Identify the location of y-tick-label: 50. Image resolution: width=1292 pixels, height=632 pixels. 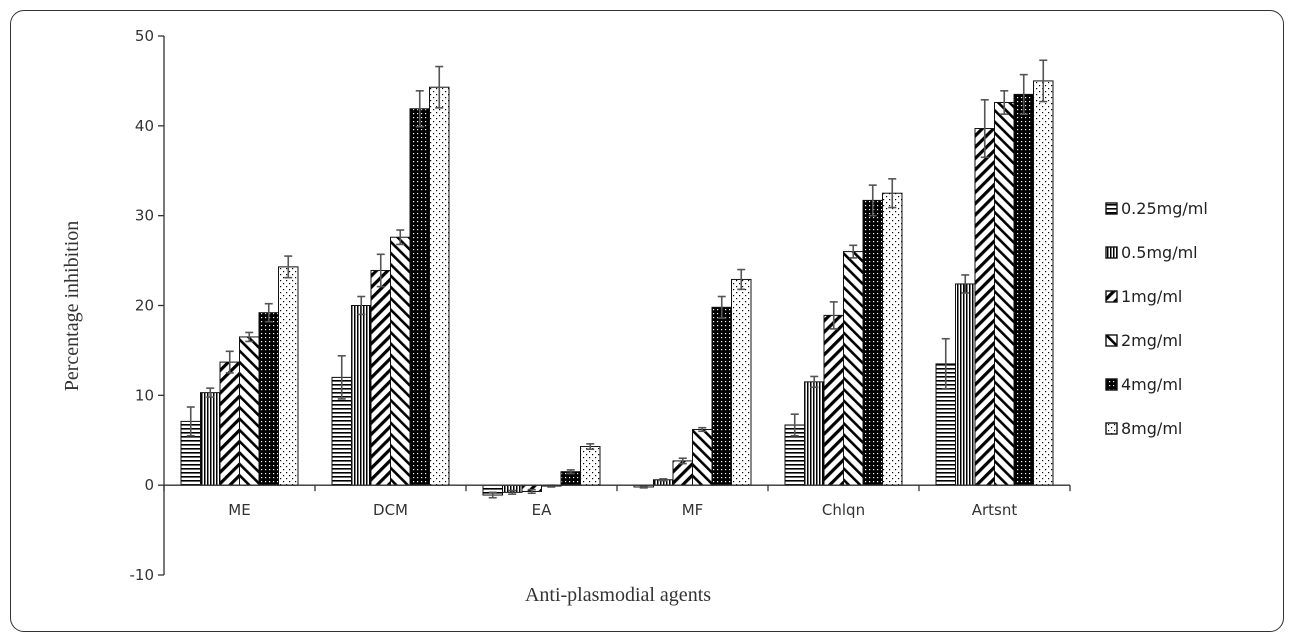
(144, 36).